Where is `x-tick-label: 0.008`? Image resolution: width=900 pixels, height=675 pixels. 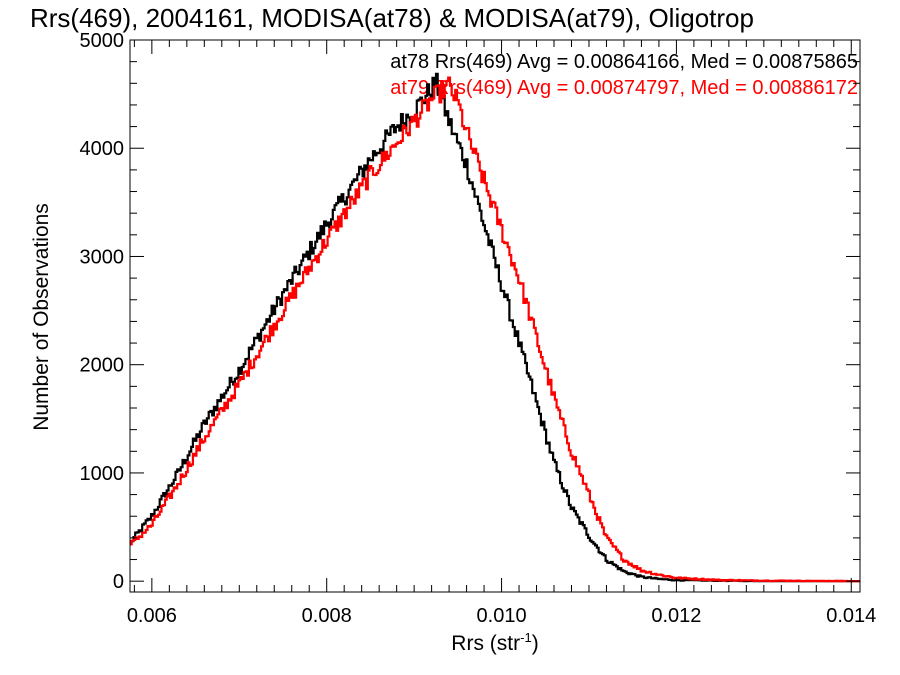 x-tick-label: 0.008 is located at coordinates (327, 616).